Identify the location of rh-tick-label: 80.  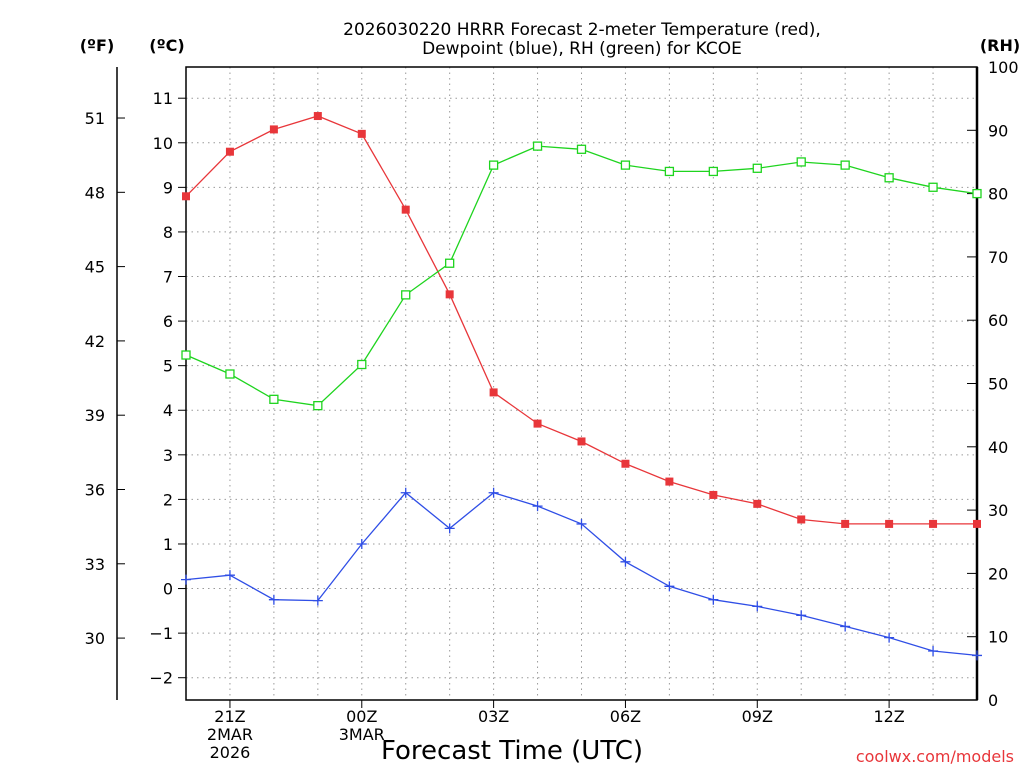
(998, 194).